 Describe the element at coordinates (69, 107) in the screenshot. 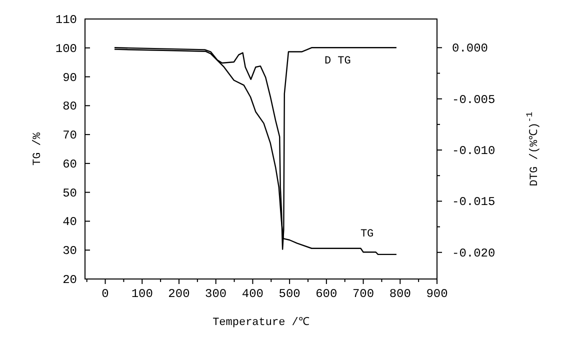

I see `y-tick-label: 80` at that location.